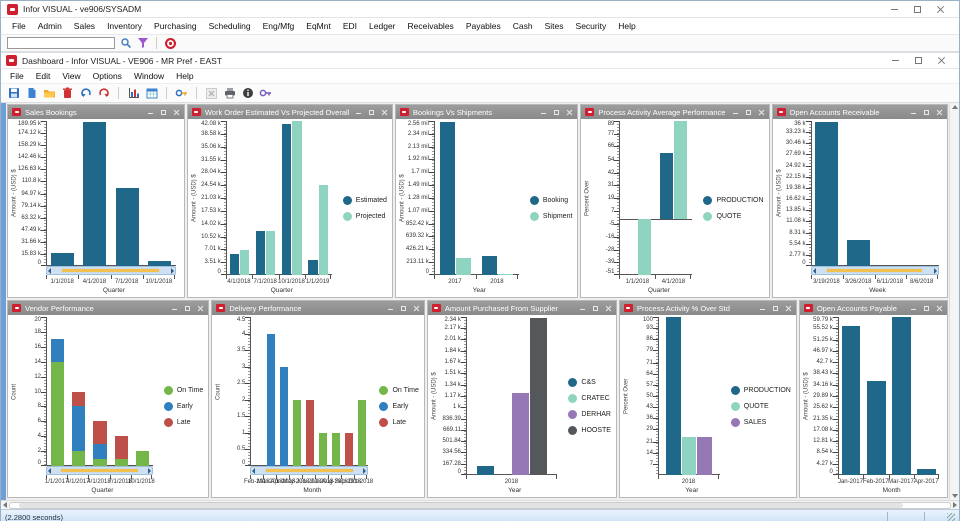  Describe the element at coordinates (873, 308) in the screenshot. I see `panel-titlebar: Open Accounts Payable` at that location.